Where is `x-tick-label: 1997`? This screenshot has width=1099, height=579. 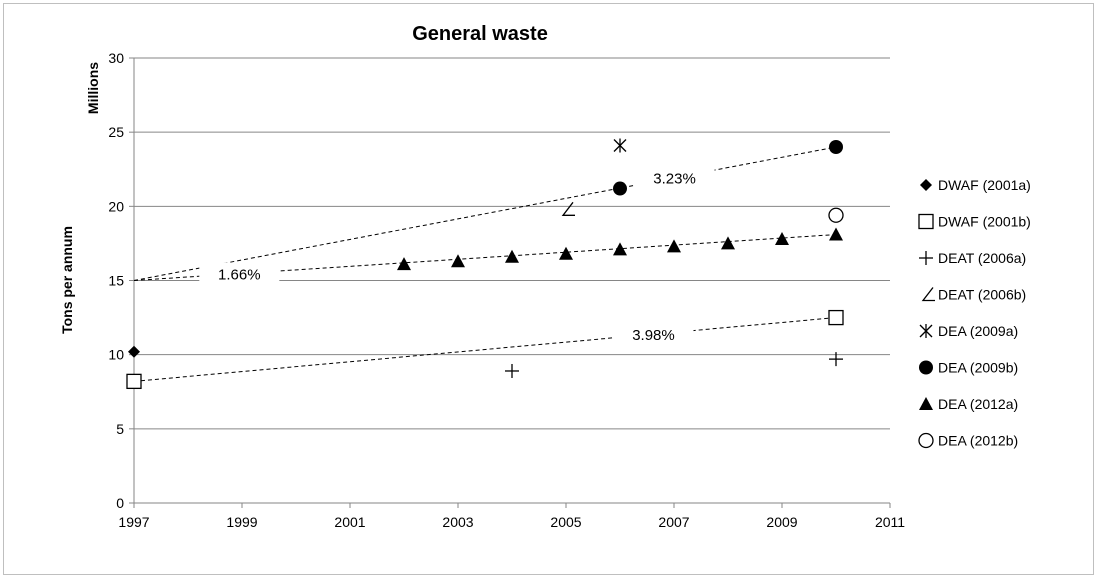
x-tick-label: 1997 is located at coordinates (133, 522).